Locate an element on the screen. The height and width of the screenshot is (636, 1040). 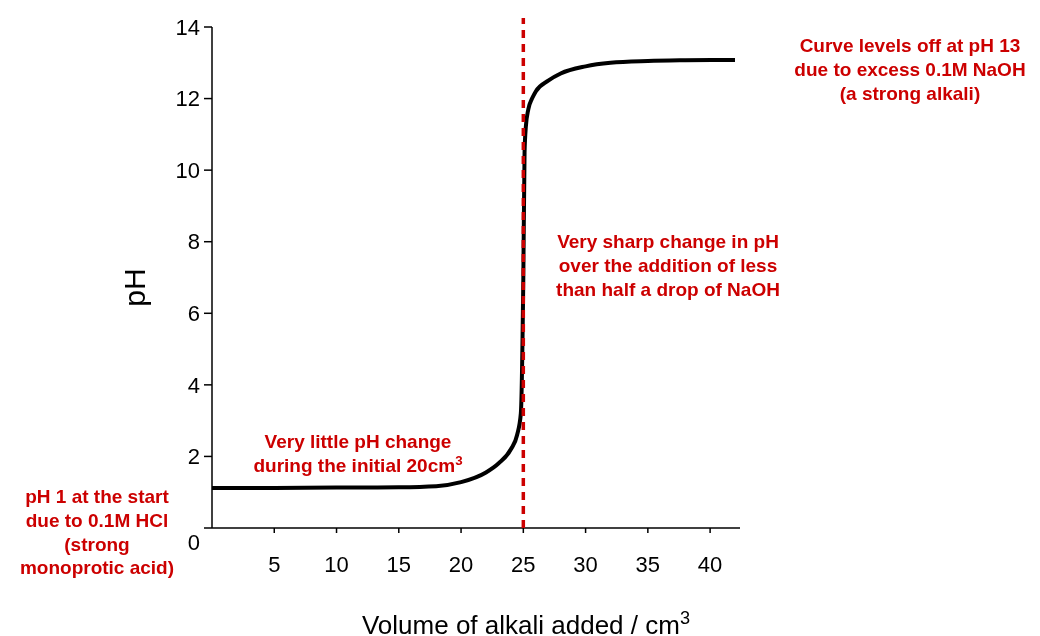
annotation: Very little pH change during the initial 20cm$^{3}$ is located at coordinates (358, 453).